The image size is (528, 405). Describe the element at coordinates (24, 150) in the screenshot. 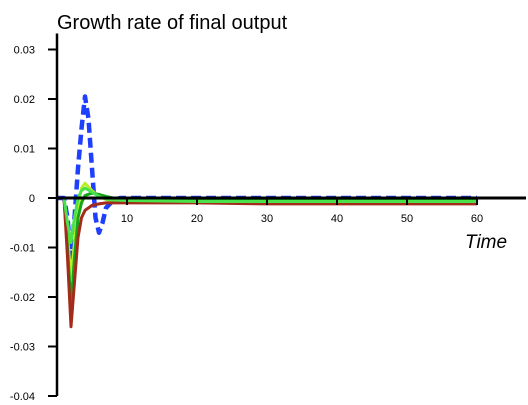

I see `y-tick-label: 0.01` at that location.